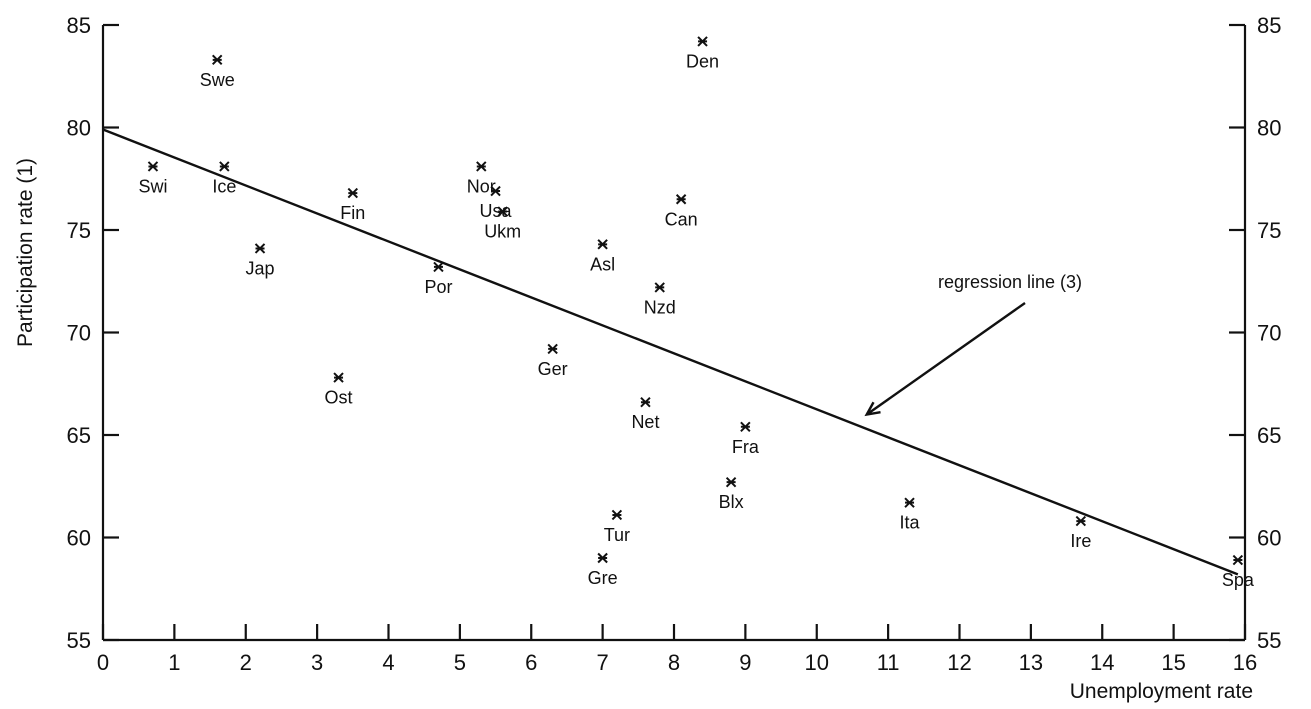 The width and height of the screenshot is (1311, 709). I want to click on data-point: Swe, so click(217, 72).